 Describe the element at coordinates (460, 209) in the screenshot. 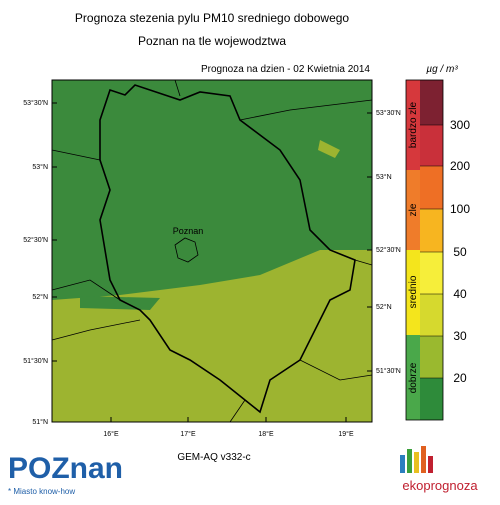

I see `level-label: 100` at that location.